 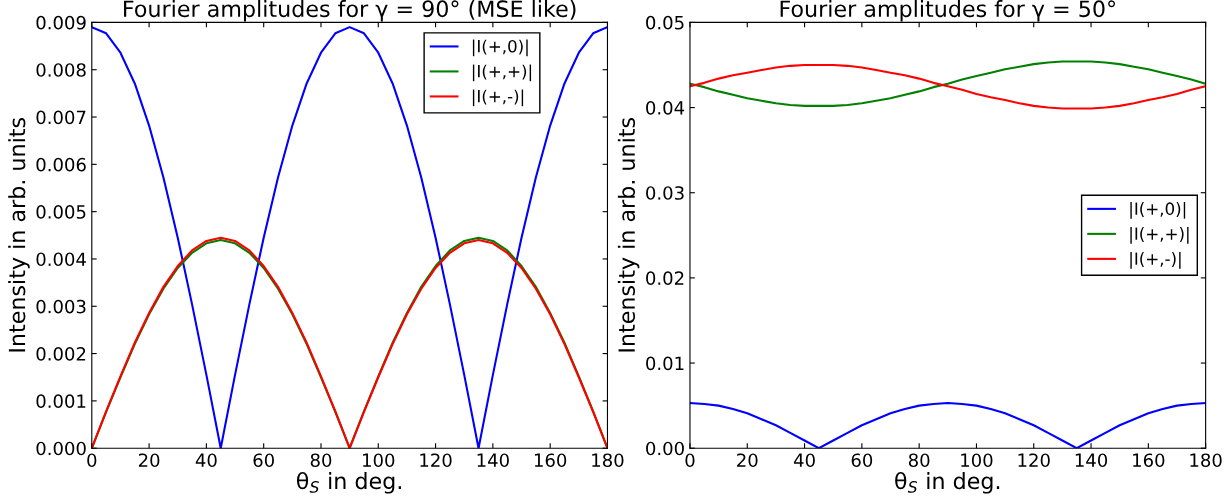 I want to click on y-tick-label: 0.004, so click(x=61, y=259).